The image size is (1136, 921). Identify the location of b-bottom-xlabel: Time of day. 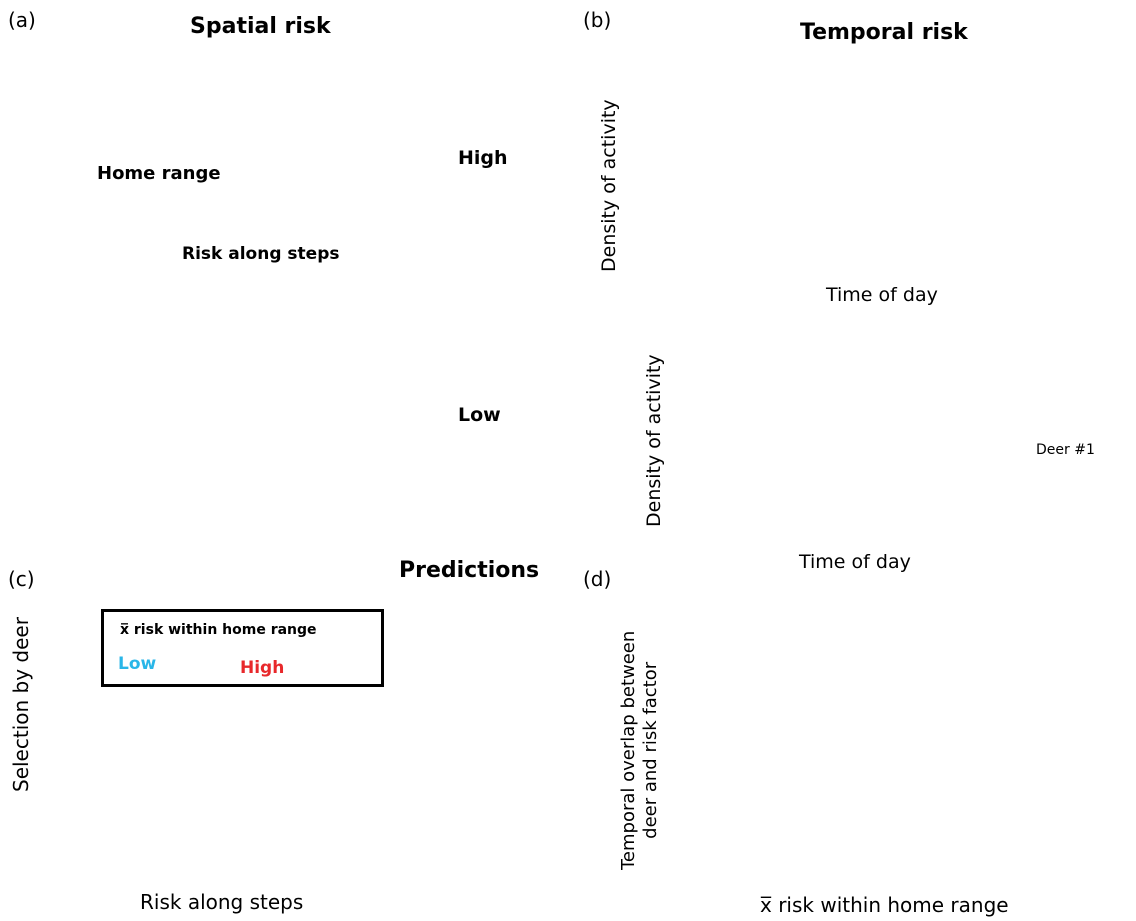
(855, 562).